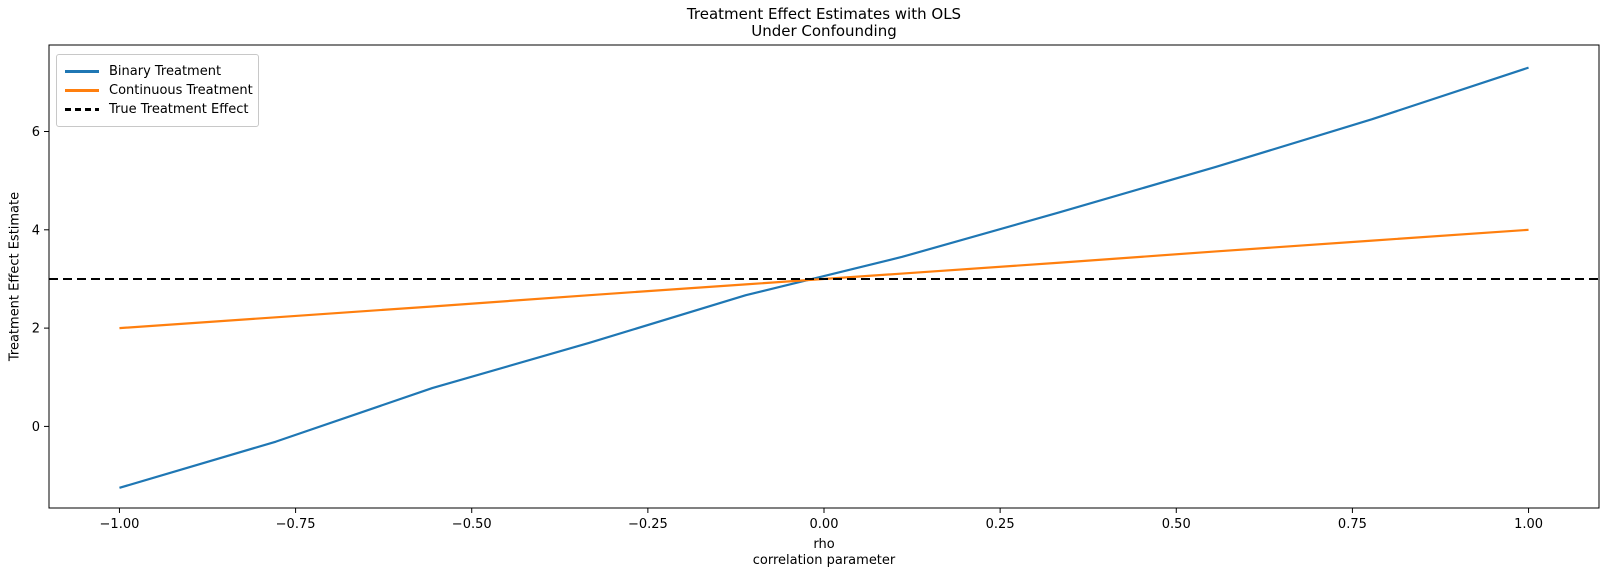 The width and height of the screenshot is (1608, 579). I want to click on legend-line-sample-true-effect, so click(82, 109).